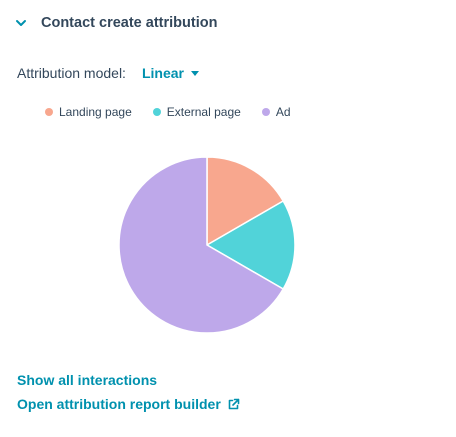 The height and width of the screenshot is (437, 456). What do you see at coordinates (95, 112) in the screenshot?
I see `legend-label-landing-page: Landing page` at bounding box center [95, 112].